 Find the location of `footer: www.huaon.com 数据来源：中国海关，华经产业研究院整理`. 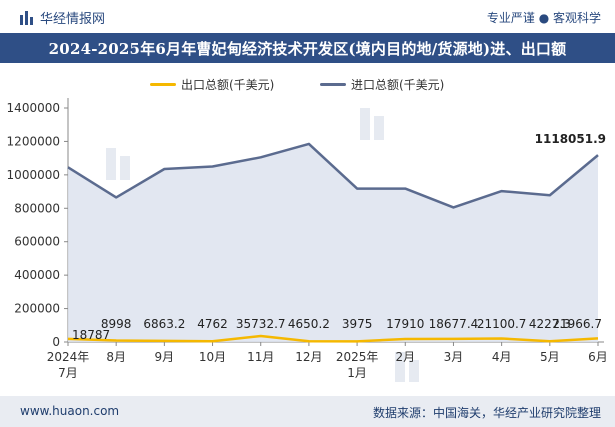

footer: www.huaon.com 数据来源：中国海关，华经产业研究院整理 is located at coordinates (307, 411).